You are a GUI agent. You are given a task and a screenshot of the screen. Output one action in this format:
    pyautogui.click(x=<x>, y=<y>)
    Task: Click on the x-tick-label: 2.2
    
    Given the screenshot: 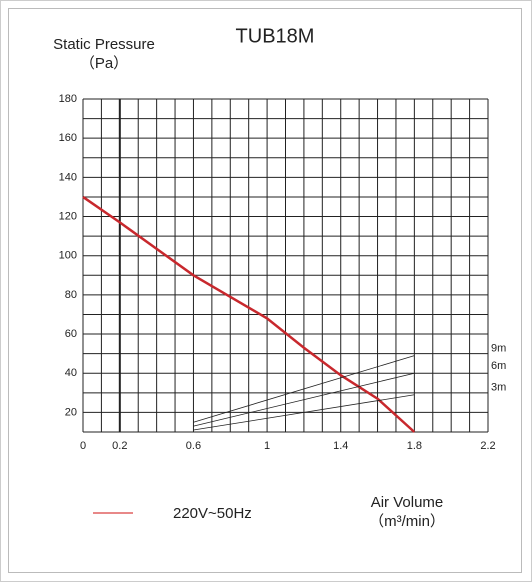 What is the action you would take?
    pyautogui.click(x=487, y=446)
    